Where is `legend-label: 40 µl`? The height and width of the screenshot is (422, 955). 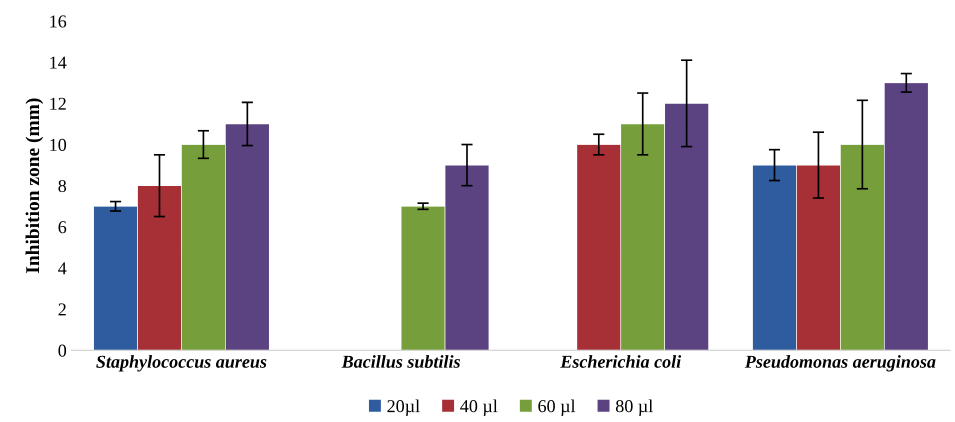
legend-label: 40 µl is located at coordinates (479, 408).